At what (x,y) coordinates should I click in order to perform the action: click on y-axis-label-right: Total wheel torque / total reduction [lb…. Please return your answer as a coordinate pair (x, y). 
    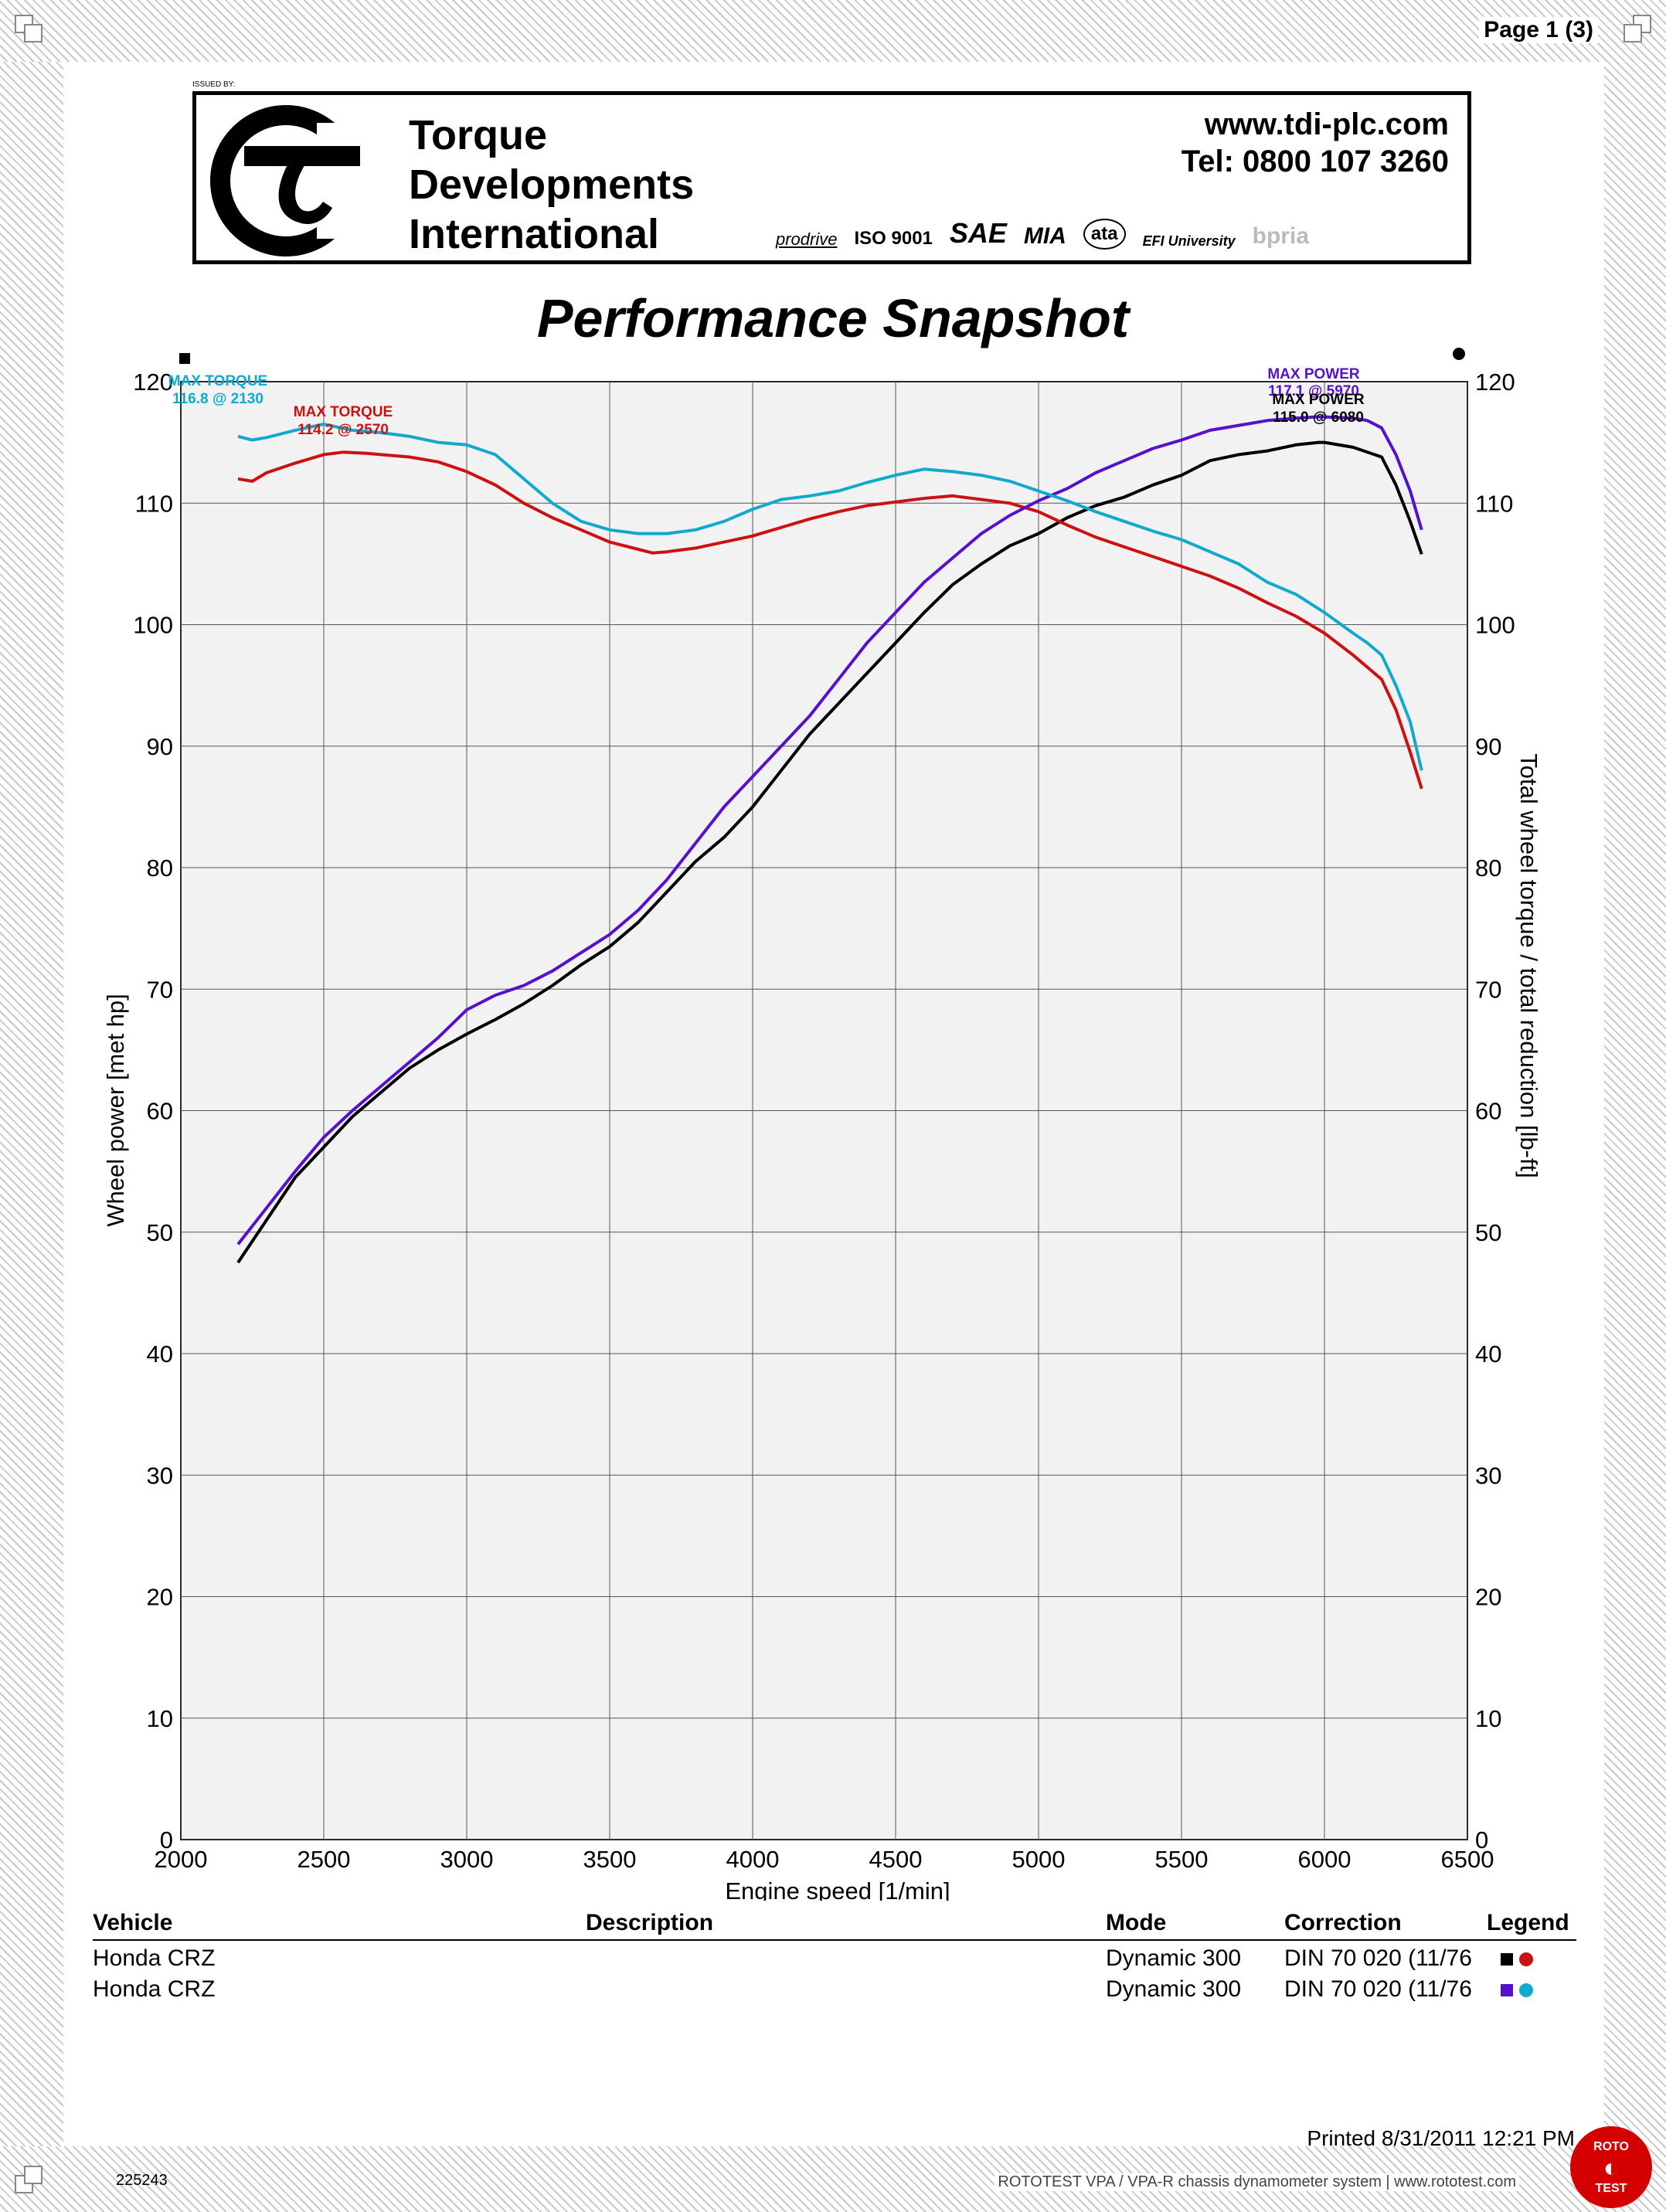
    Looking at the image, I should click on (1528, 965).